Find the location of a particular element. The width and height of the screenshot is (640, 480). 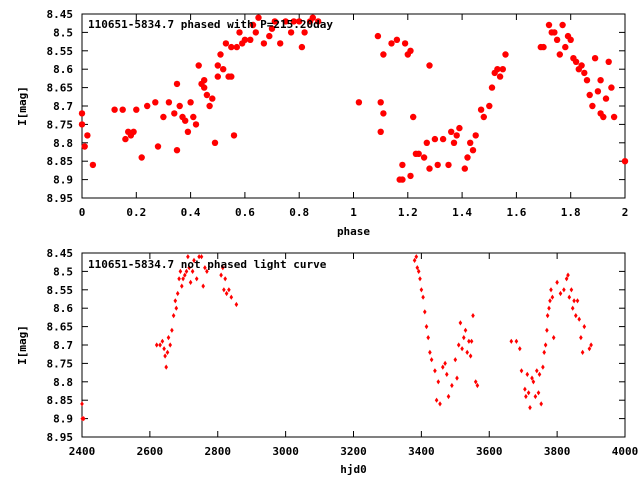

y-tick-label: 8.7 is located at coordinates (63, 106).